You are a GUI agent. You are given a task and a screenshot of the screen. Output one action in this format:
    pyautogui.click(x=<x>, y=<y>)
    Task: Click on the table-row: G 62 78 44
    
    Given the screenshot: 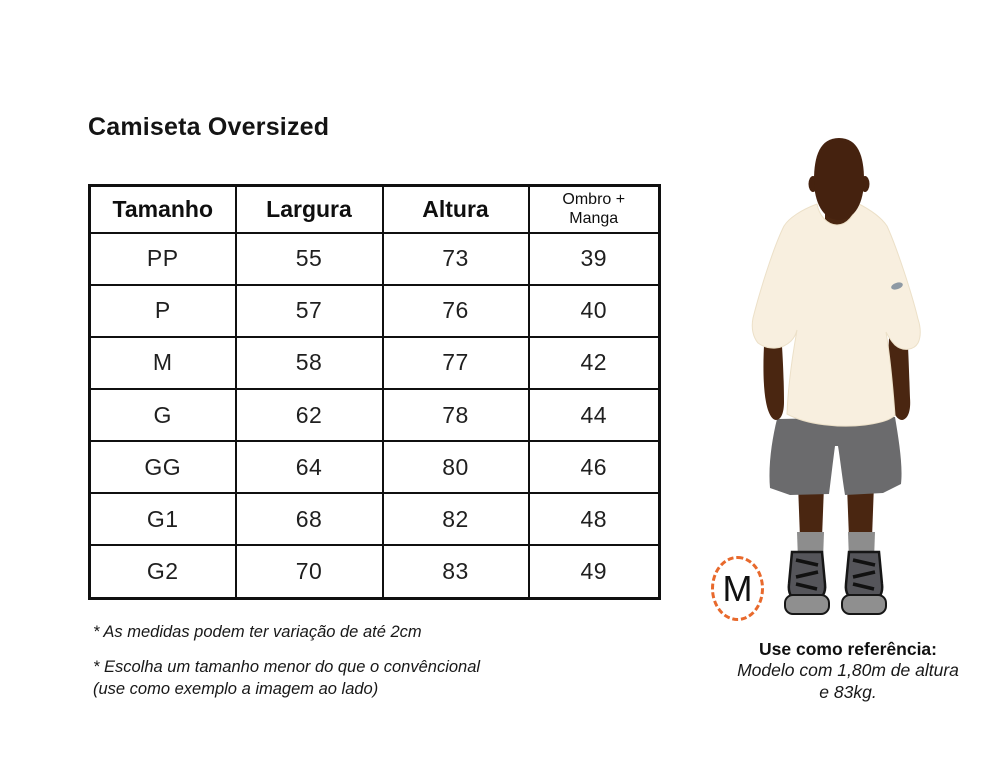 What is the action you would take?
    pyautogui.click(x=374, y=415)
    